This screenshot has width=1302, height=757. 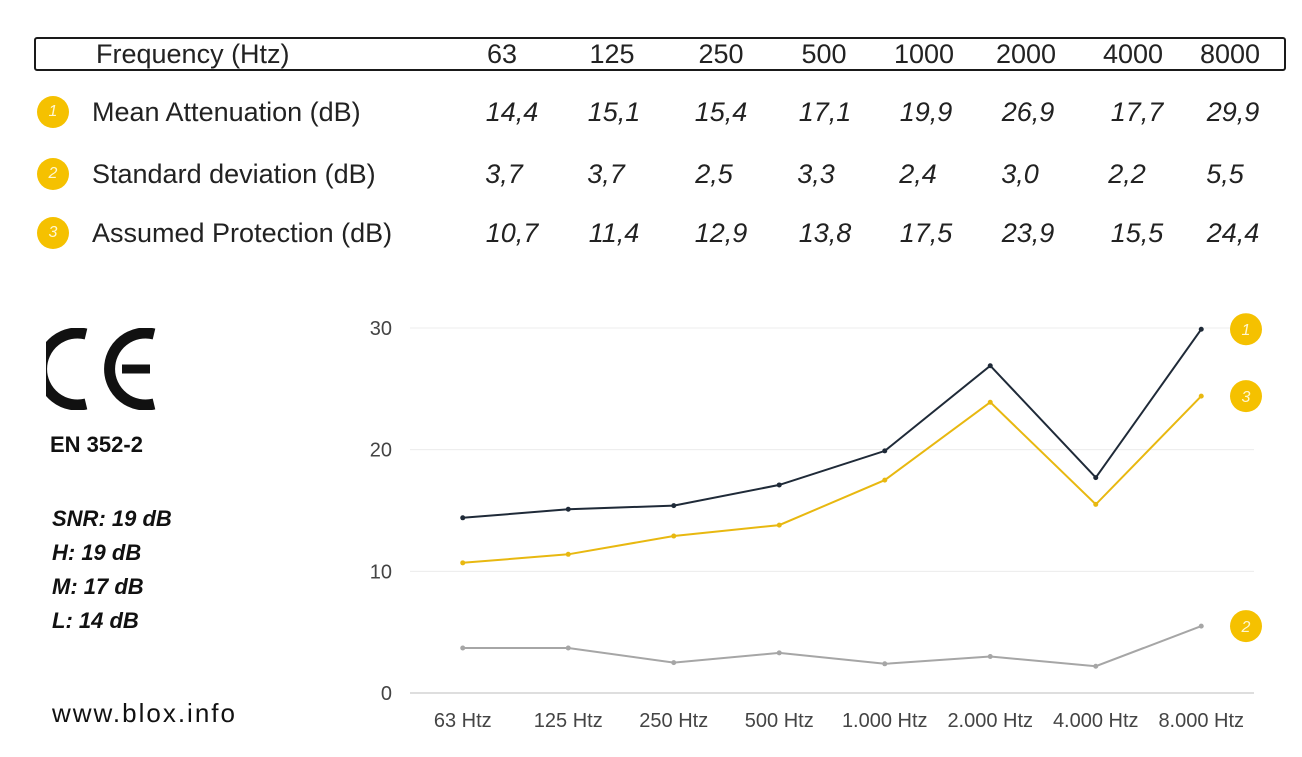 I want to click on table-cell: 23,9, so click(x=1028, y=233).